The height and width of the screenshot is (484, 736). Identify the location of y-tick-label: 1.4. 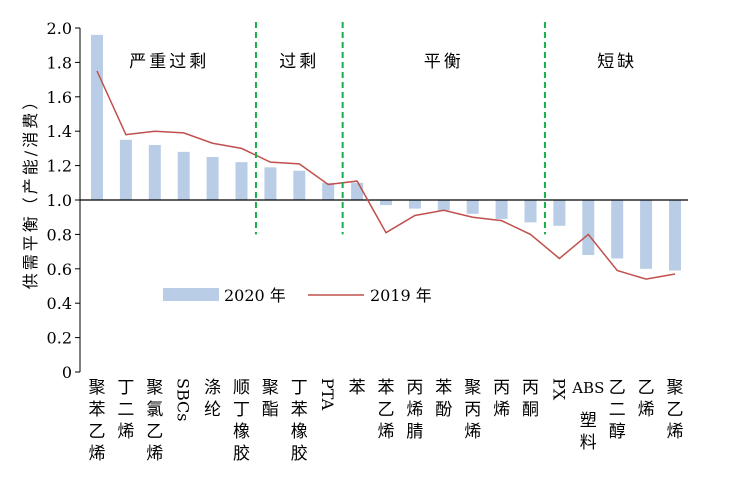
(59, 131).